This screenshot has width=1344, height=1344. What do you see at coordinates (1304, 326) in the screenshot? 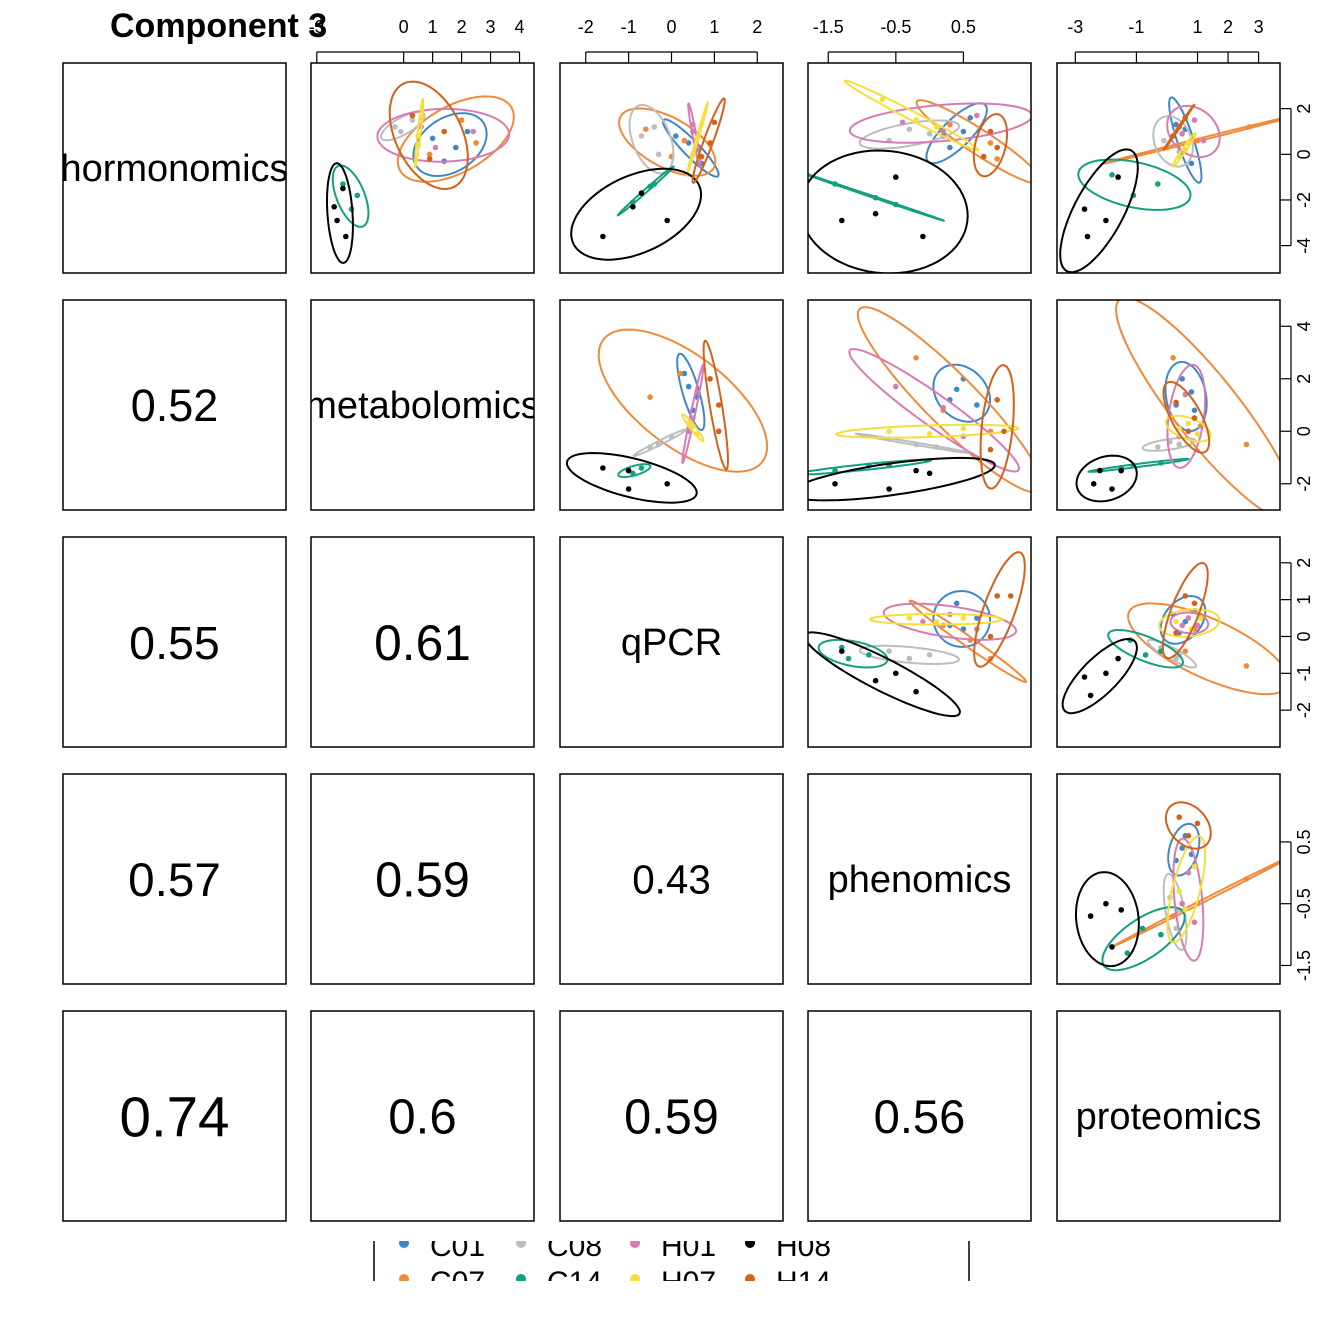
I see `y-tick-label: 4` at bounding box center [1304, 326].